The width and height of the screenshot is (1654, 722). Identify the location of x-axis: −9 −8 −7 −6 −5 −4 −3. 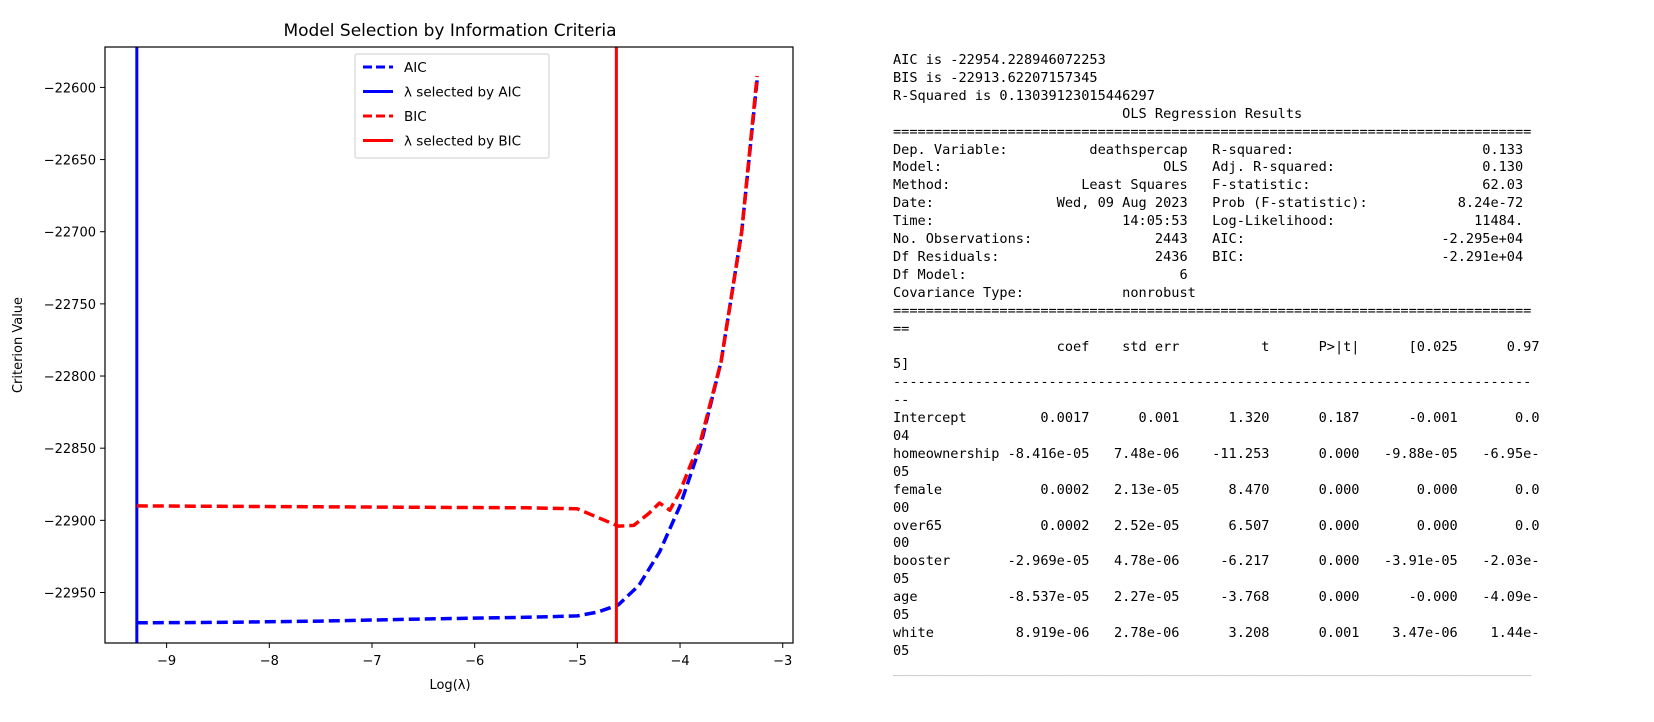
(474, 656).